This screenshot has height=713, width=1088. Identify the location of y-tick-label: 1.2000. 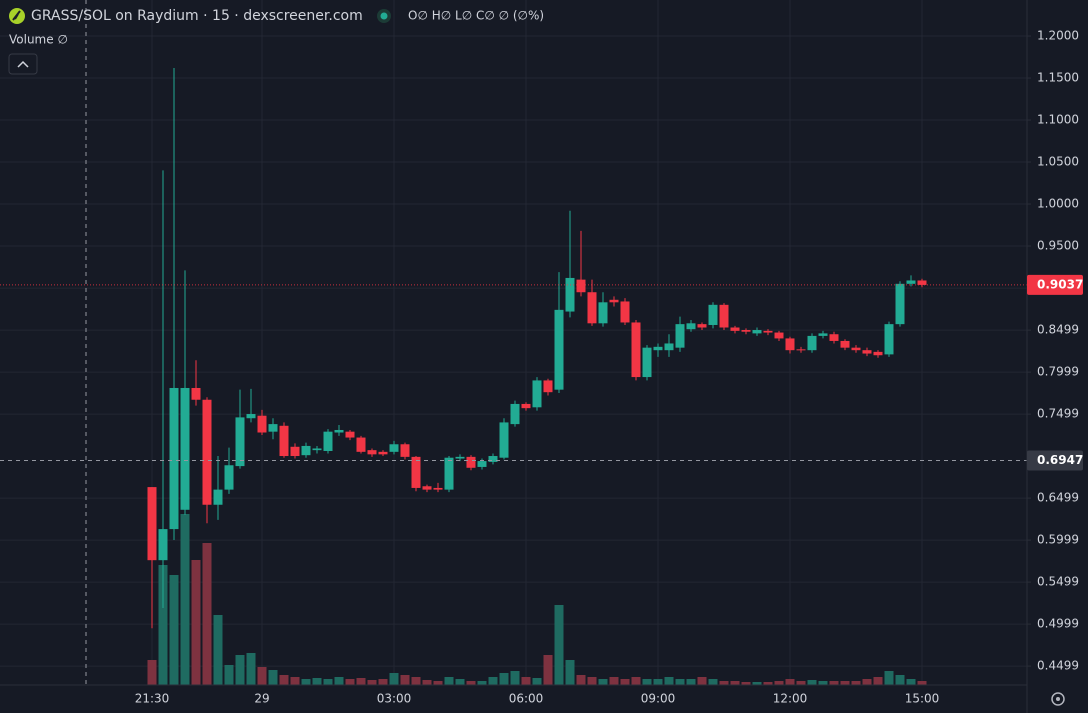
(1058, 36).